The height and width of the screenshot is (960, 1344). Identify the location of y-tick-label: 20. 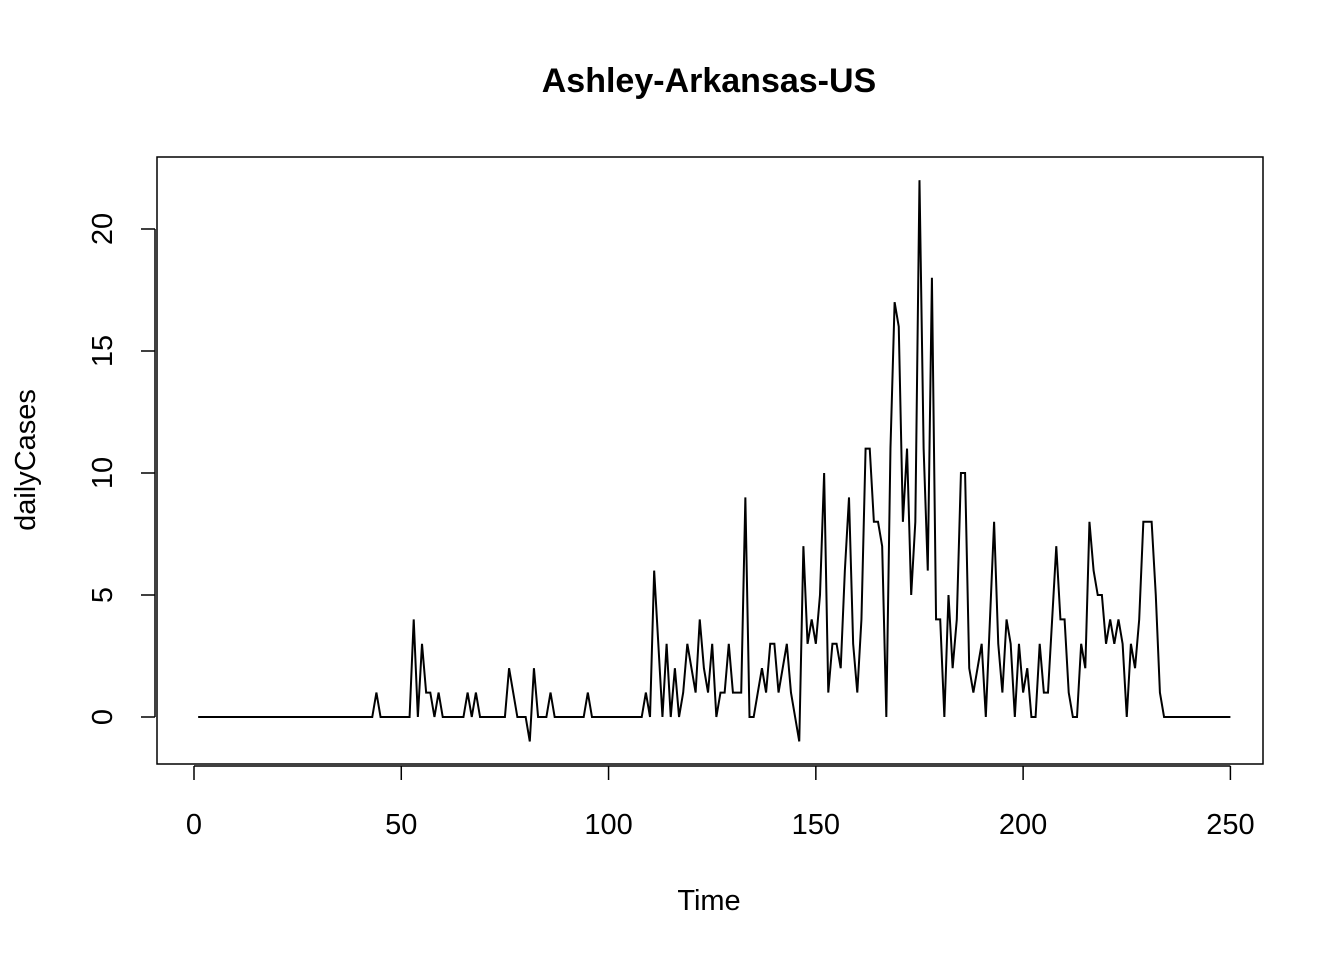
(103, 229).